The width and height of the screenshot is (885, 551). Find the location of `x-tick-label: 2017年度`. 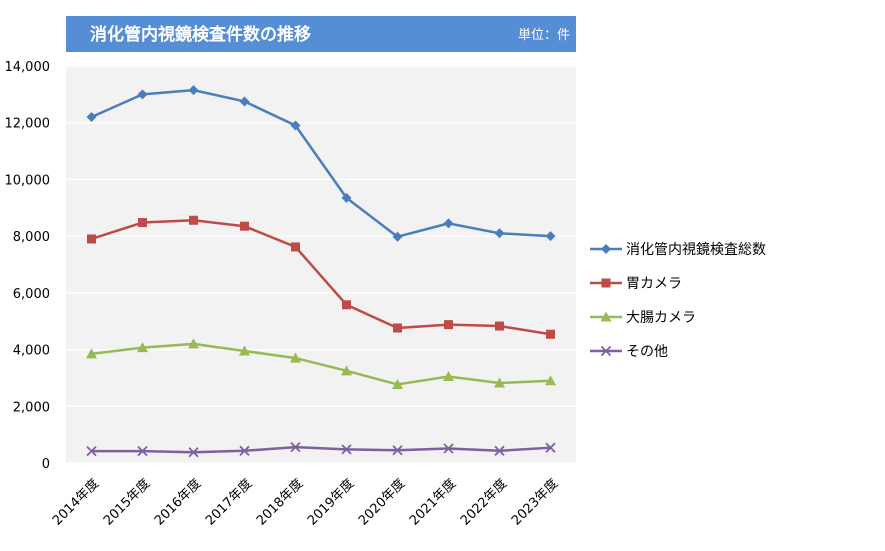

x-tick-label: 2017年度 is located at coordinates (228, 502).